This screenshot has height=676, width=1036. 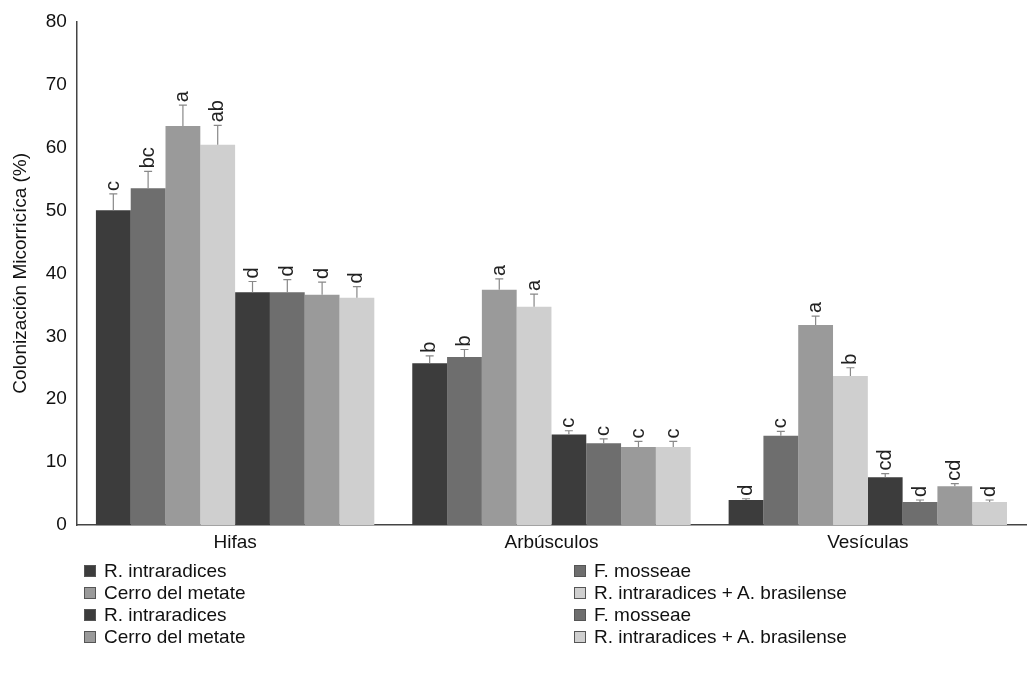 What do you see at coordinates (868, 541) in the screenshot?
I see `x-tick-label: Vesículas` at bounding box center [868, 541].